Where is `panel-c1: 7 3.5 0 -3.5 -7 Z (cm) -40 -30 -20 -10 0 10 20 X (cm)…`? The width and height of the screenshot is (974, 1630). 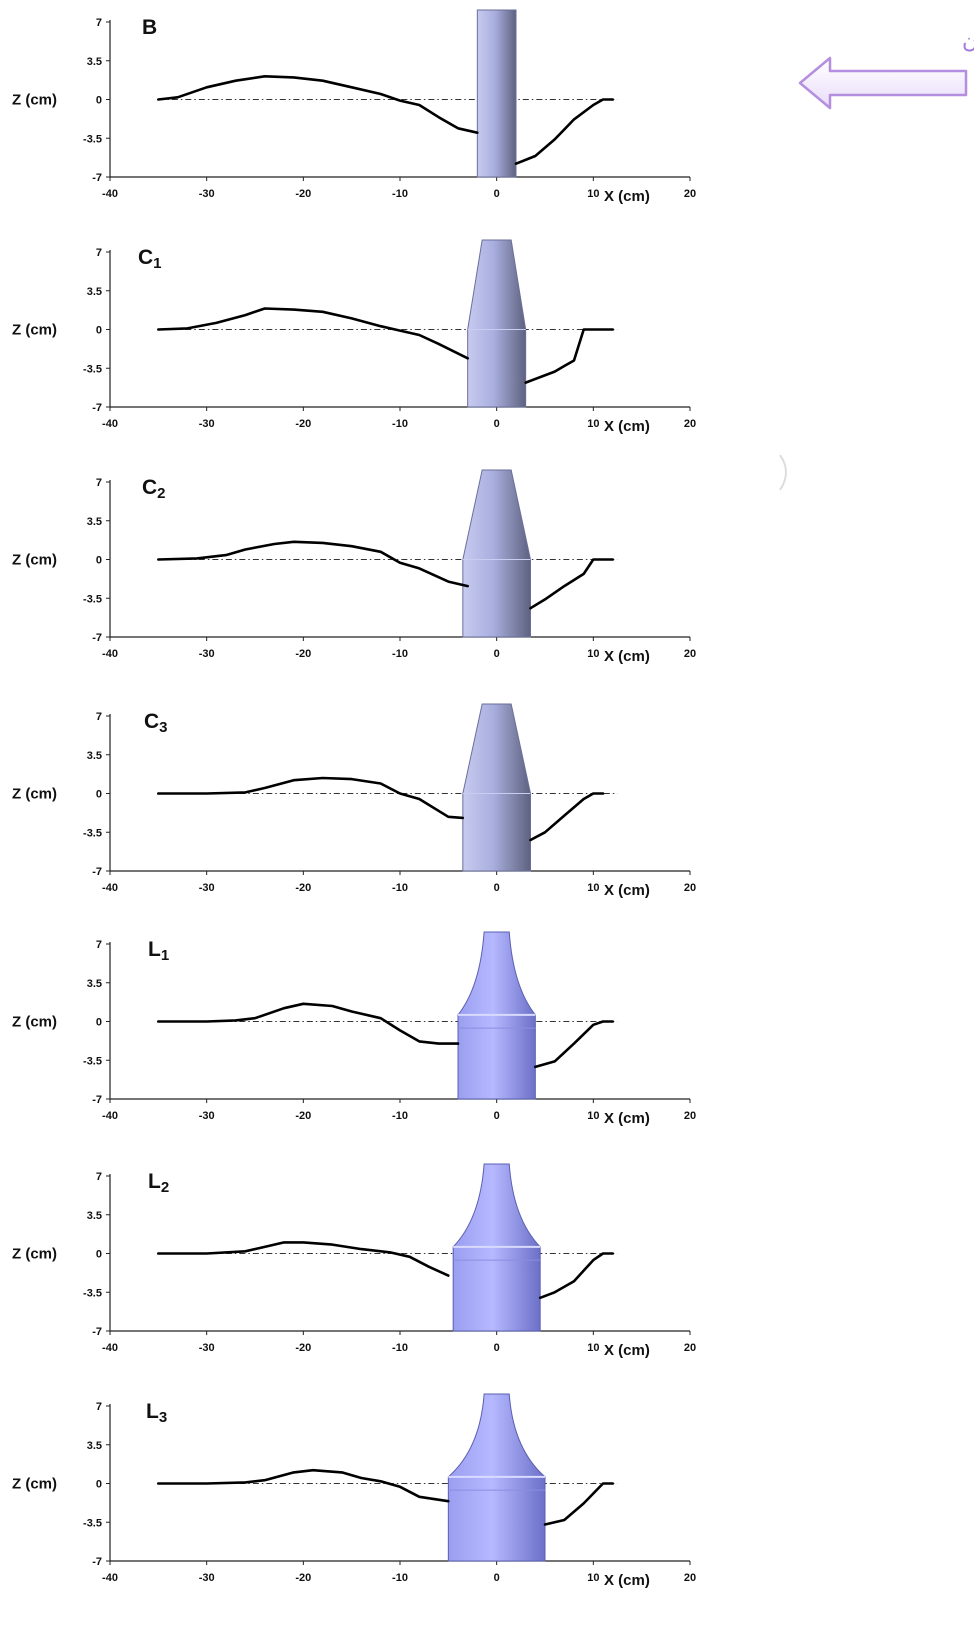 panel-c1: 7 3.5 0 -3.5 -7 Z (cm) -40 -30 -20 -10 0 10 20 X (cm)… is located at coordinates (354, 337).